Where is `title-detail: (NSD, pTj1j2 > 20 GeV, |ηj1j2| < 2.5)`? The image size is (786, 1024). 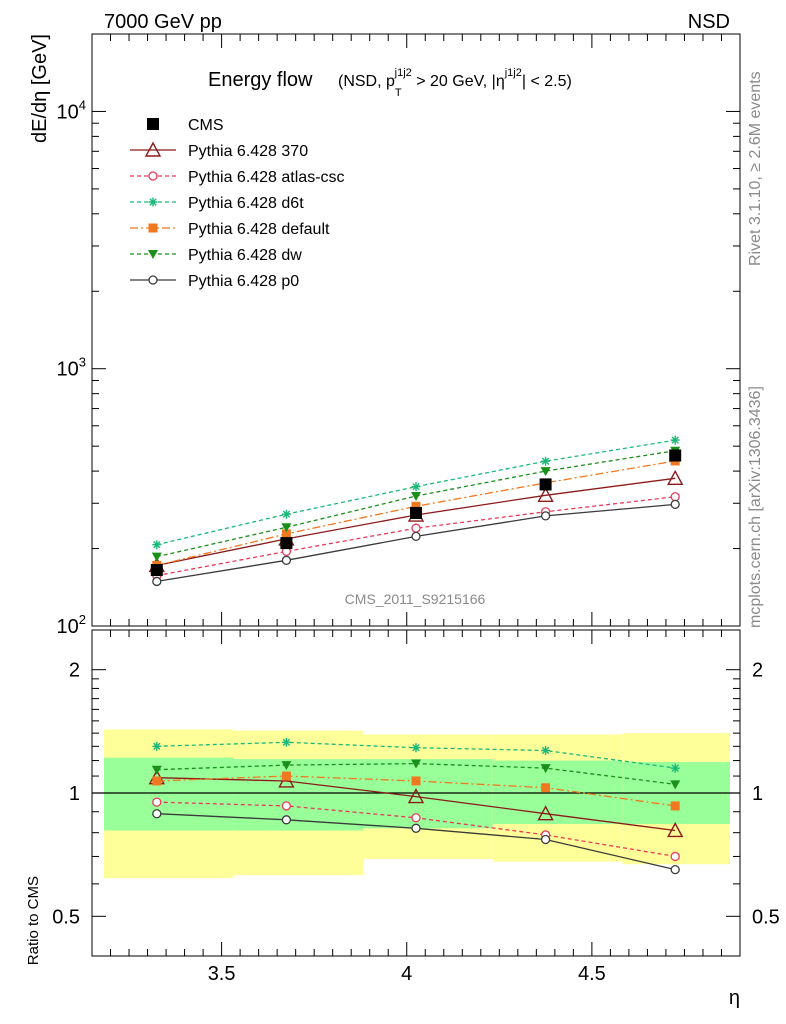 title-detail: (NSD, pTj1j2 > 20 GeV, |ηj1j2| < 2.5) is located at coordinates (455, 83).